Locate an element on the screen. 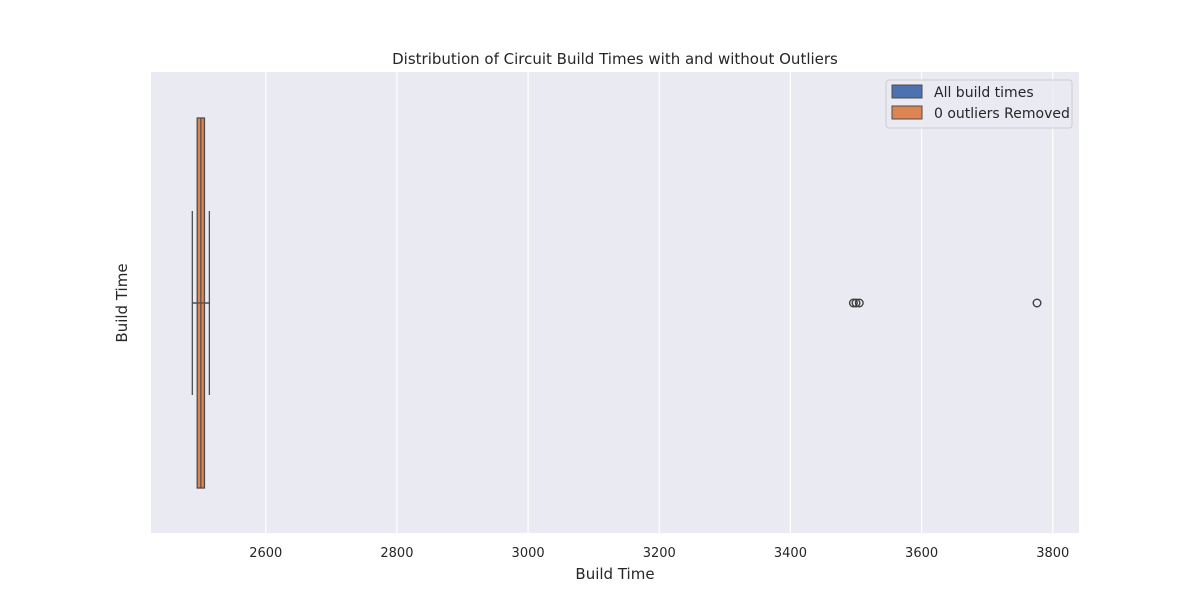 This screenshot has width=1200, height=600. y-axis-title: Build Time is located at coordinates (122, 302).